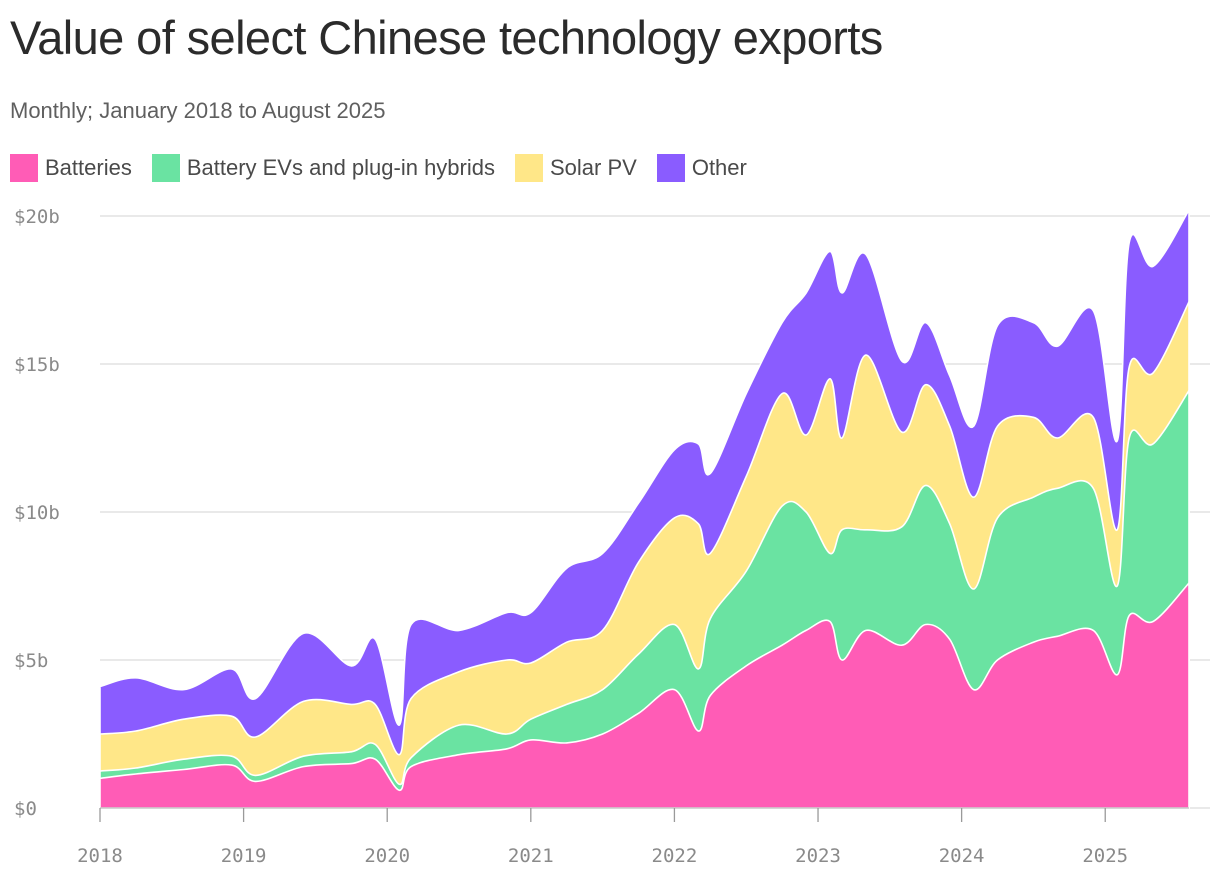 Image resolution: width=1220 pixels, height=876 pixels. What do you see at coordinates (962, 856) in the screenshot?
I see `x-tick-label: 2024` at bounding box center [962, 856].